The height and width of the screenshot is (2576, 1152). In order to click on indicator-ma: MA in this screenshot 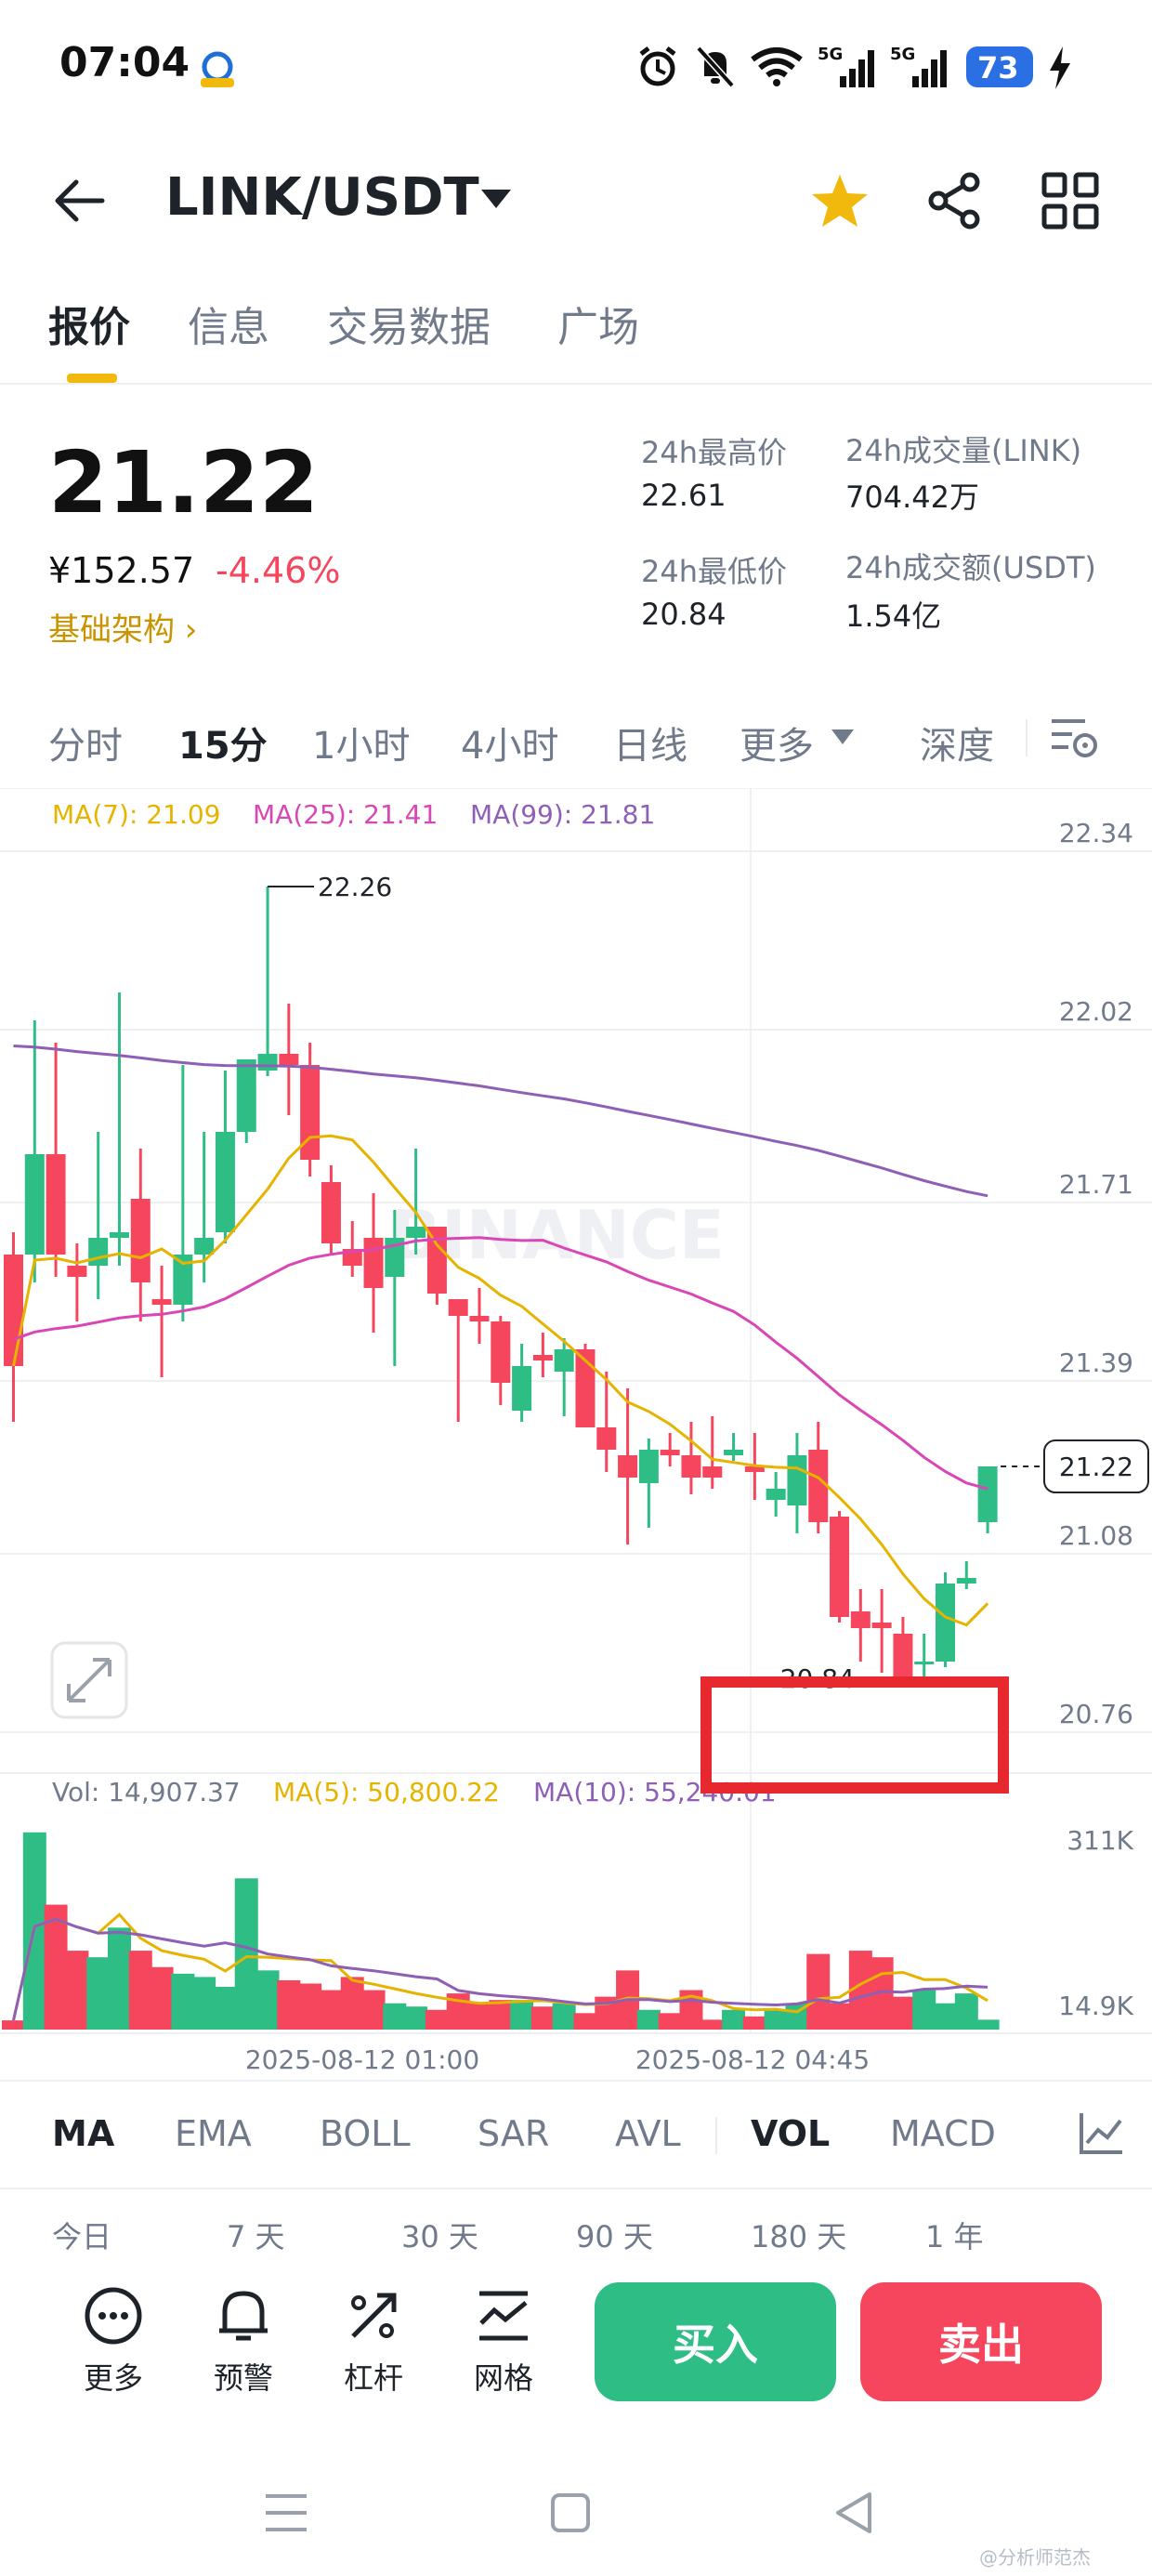, I will do `click(83, 2133)`.